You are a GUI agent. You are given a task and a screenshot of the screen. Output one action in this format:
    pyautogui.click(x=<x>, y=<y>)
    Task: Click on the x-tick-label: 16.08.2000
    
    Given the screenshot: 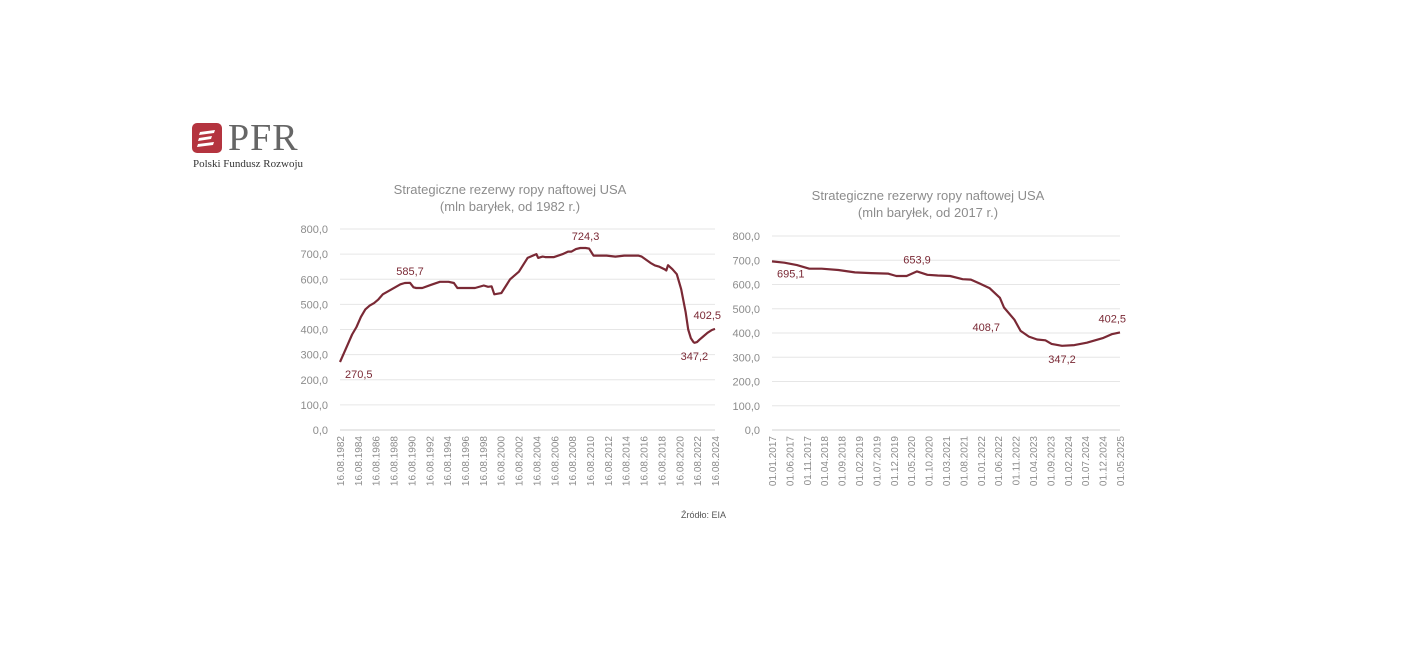 What is the action you would take?
    pyautogui.click(x=502, y=461)
    